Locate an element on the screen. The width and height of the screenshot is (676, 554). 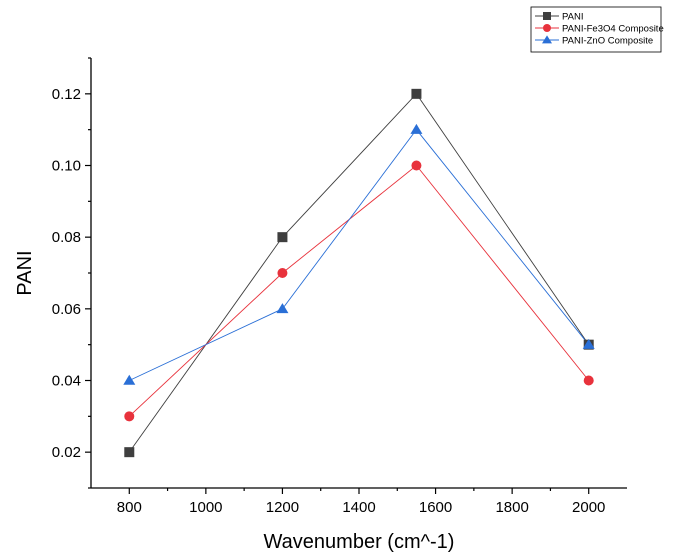
x-tick-label: 1200 is located at coordinates (282, 507).